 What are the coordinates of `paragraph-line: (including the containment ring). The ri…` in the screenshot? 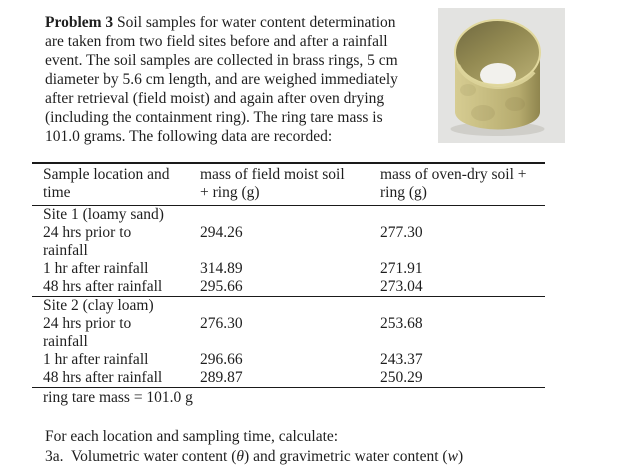 It's located at (214, 117).